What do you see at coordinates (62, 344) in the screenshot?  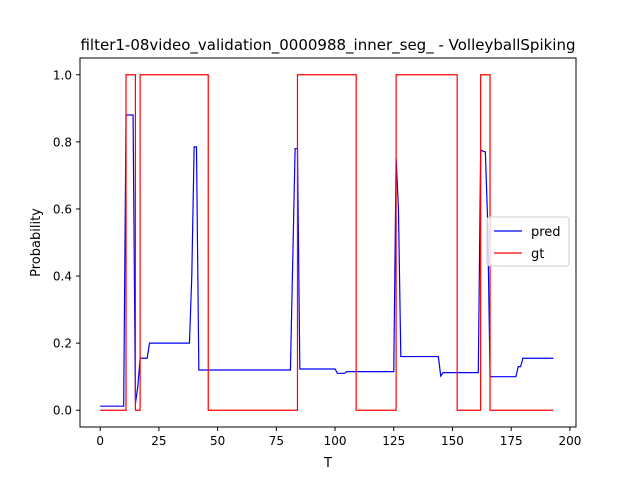 I see `y-tick-label: 0.2` at bounding box center [62, 344].